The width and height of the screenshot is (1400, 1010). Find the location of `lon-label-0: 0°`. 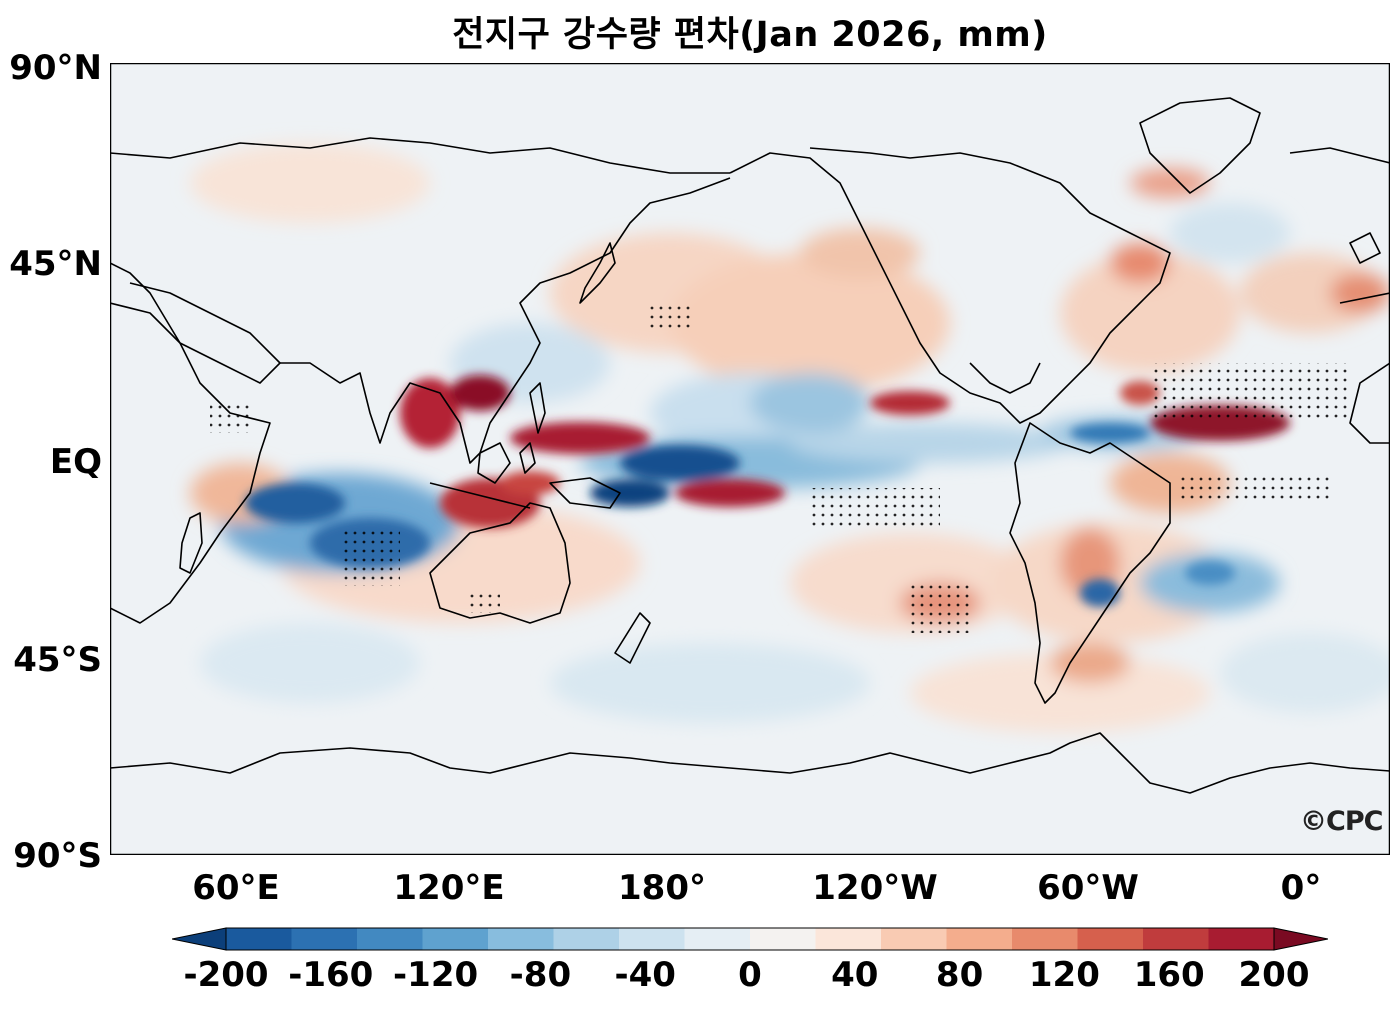

lon-label-0: 0° is located at coordinates (1301, 888).